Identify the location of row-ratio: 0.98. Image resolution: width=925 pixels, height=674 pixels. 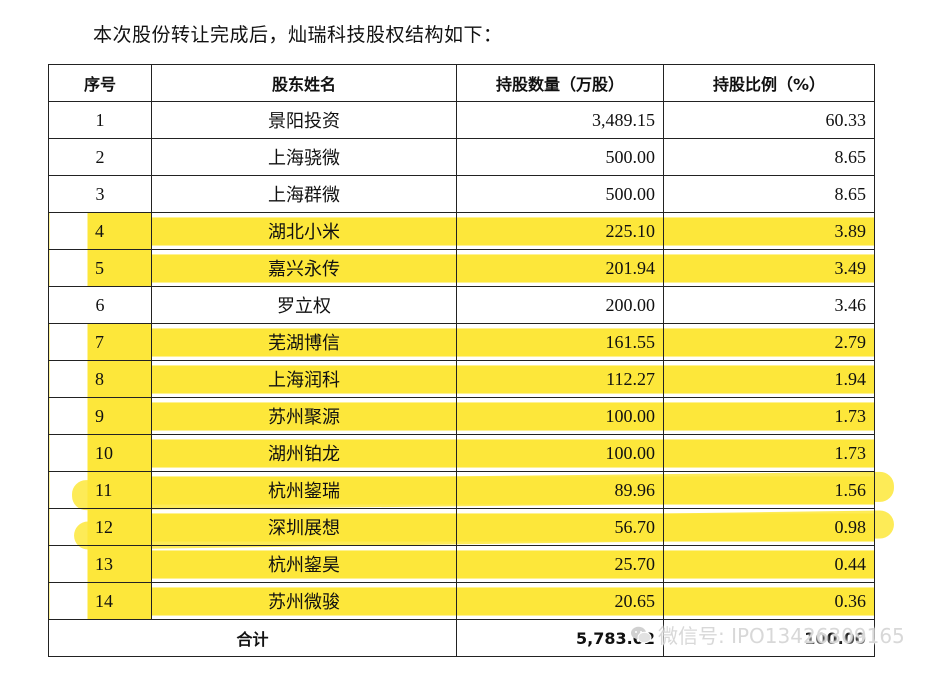
(769, 527).